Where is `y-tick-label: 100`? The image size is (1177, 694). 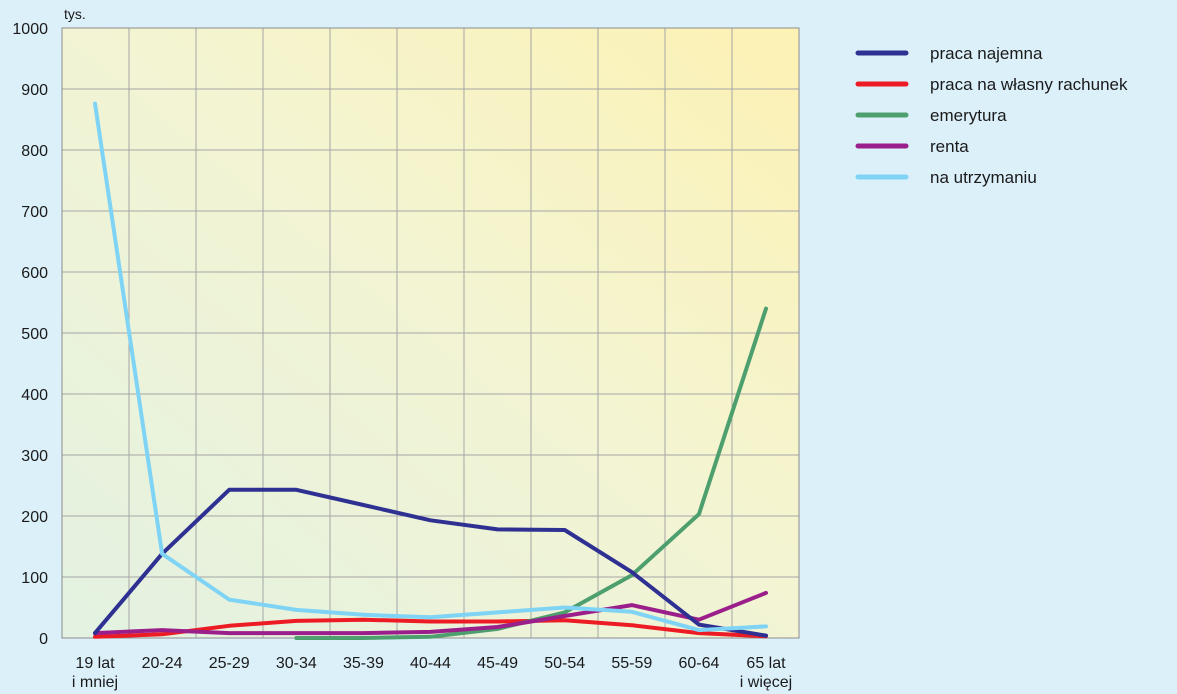
y-tick-label: 100 is located at coordinates (34, 578).